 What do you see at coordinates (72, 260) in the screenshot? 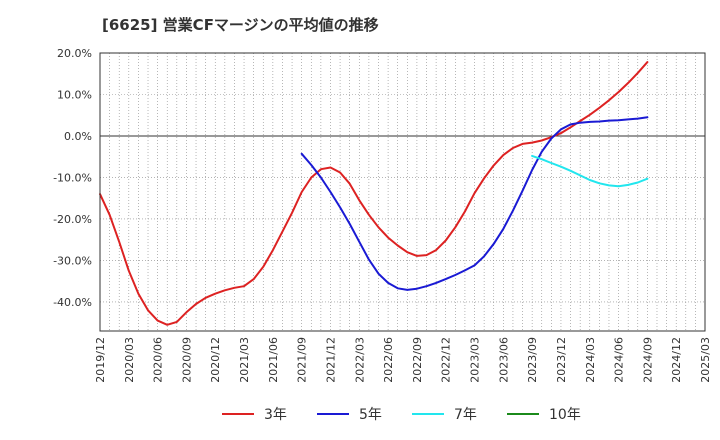
I see `y-tick-label: -30.0%` at bounding box center [72, 260].